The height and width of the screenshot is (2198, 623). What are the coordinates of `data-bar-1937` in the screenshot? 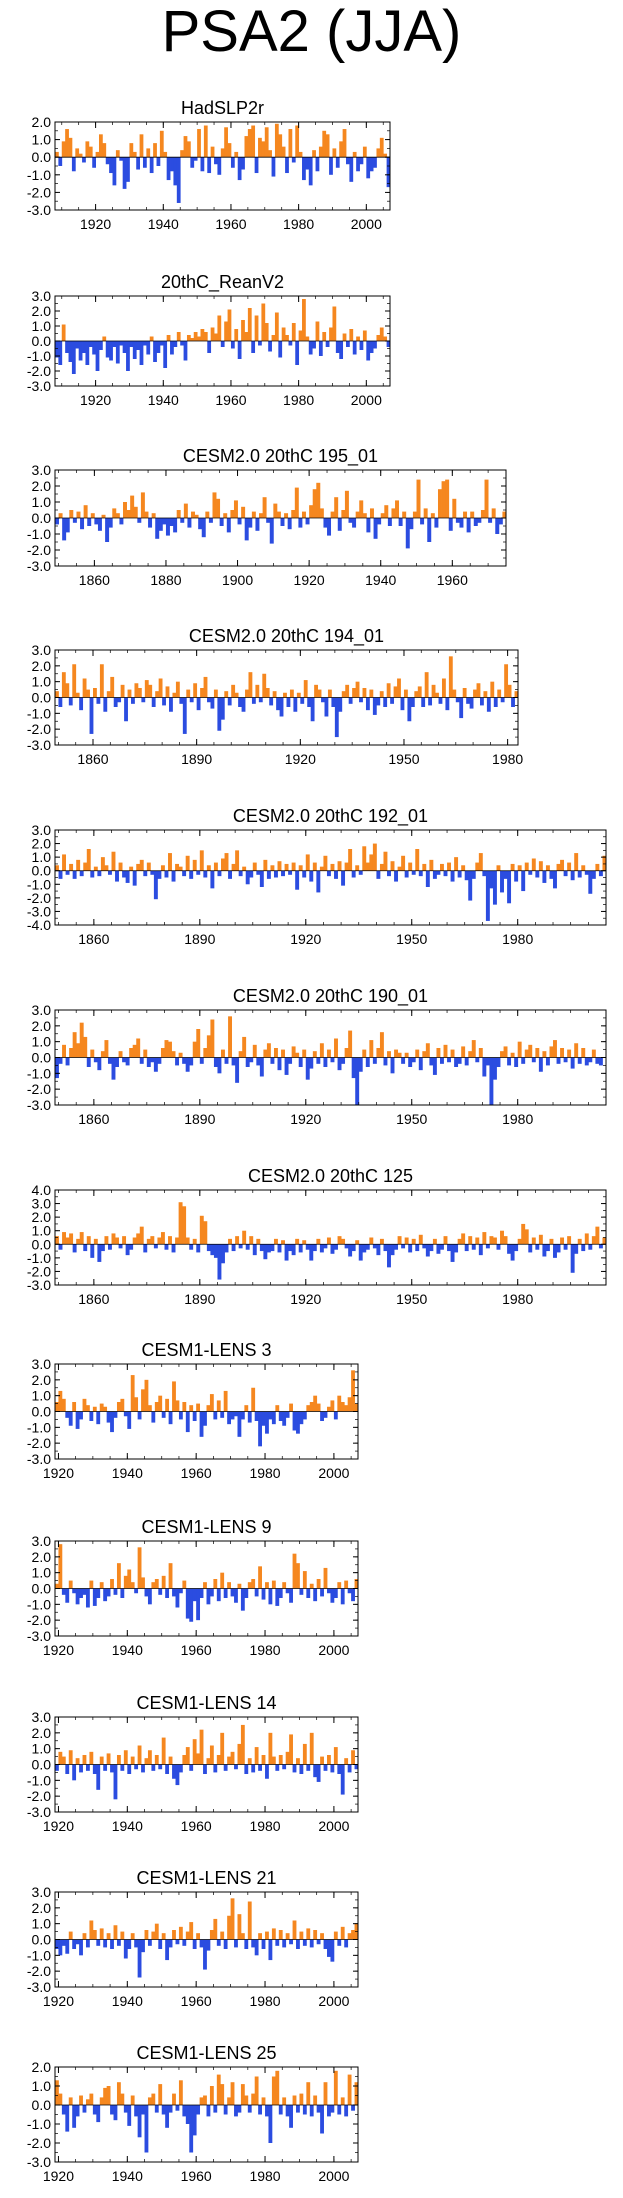 It's located at (367, 866).